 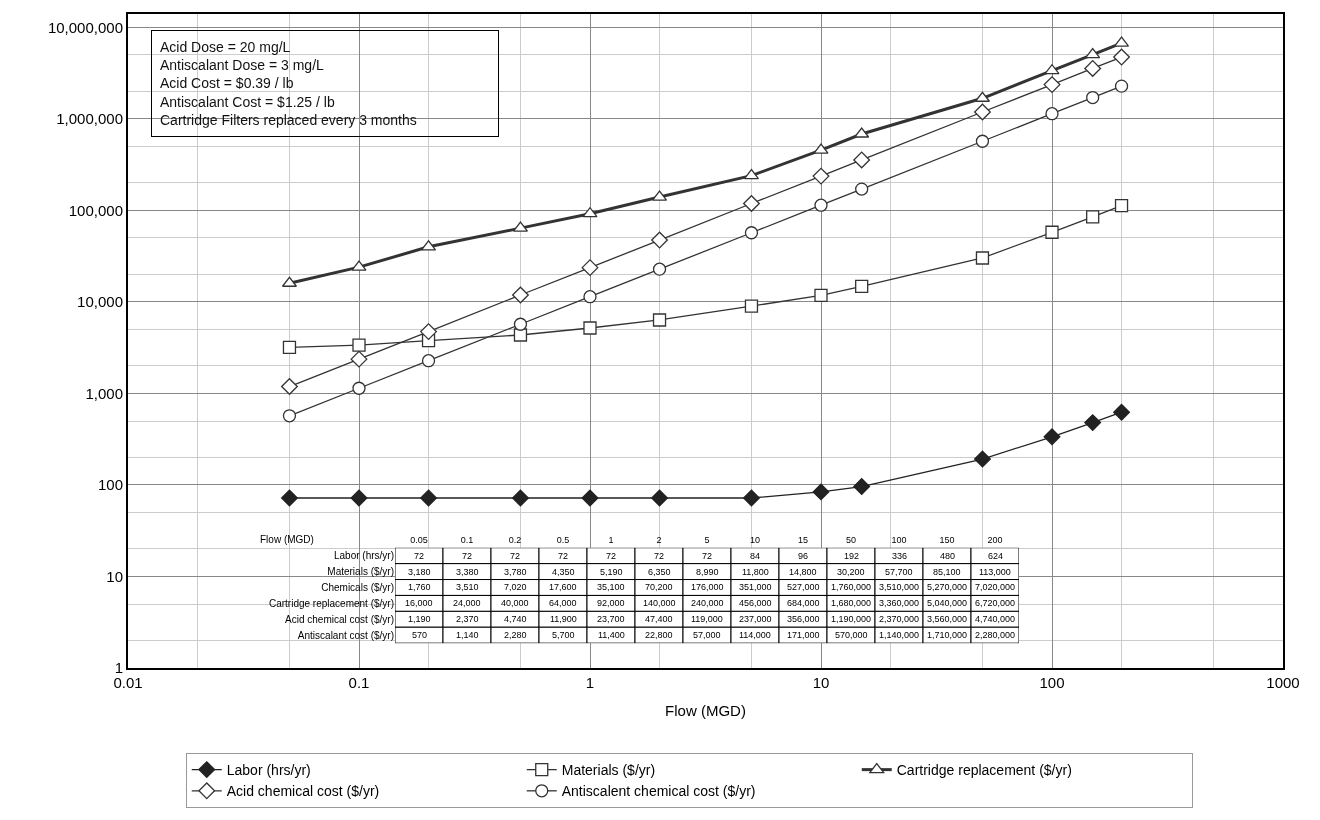 I want to click on data-label: 2,370,000, so click(x=899, y=619).